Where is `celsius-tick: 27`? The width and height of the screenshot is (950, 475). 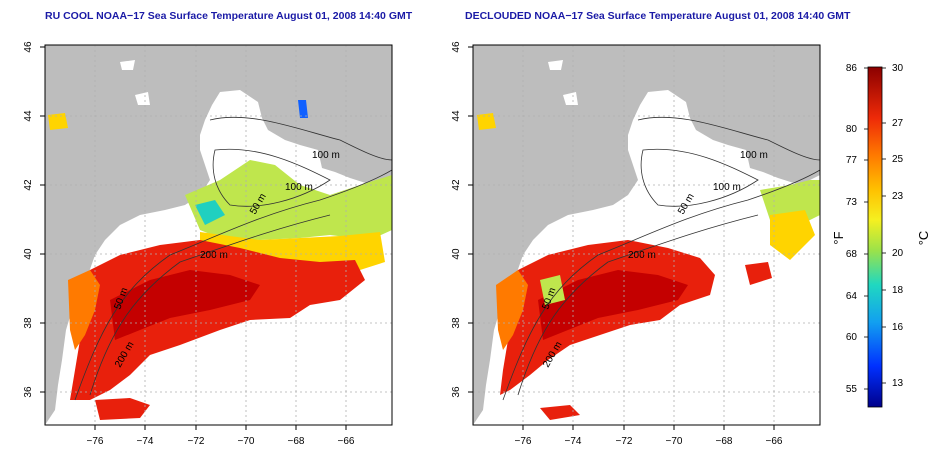
celsius-tick: 27 is located at coordinates (898, 123).